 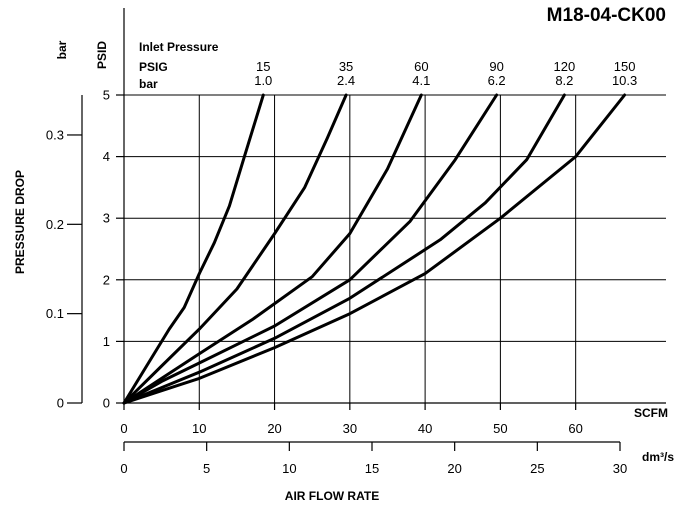 What do you see at coordinates (263, 80) in the screenshot?
I see `series-label-bar: 1.0` at bounding box center [263, 80].